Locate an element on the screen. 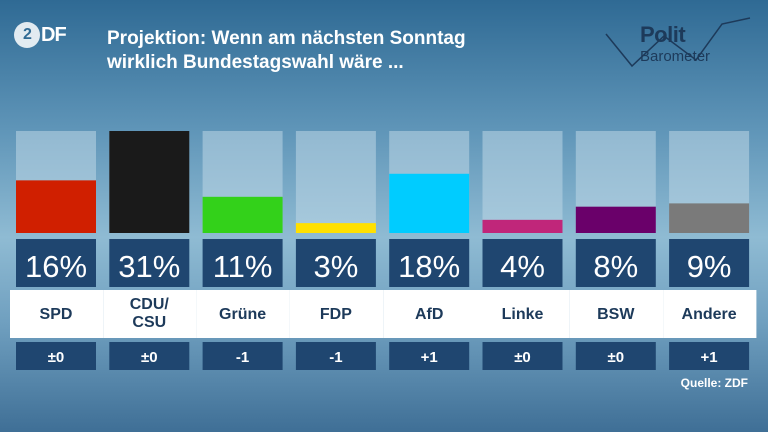 The image size is (768, 432). category-label: FDP is located at coordinates (336, 314).